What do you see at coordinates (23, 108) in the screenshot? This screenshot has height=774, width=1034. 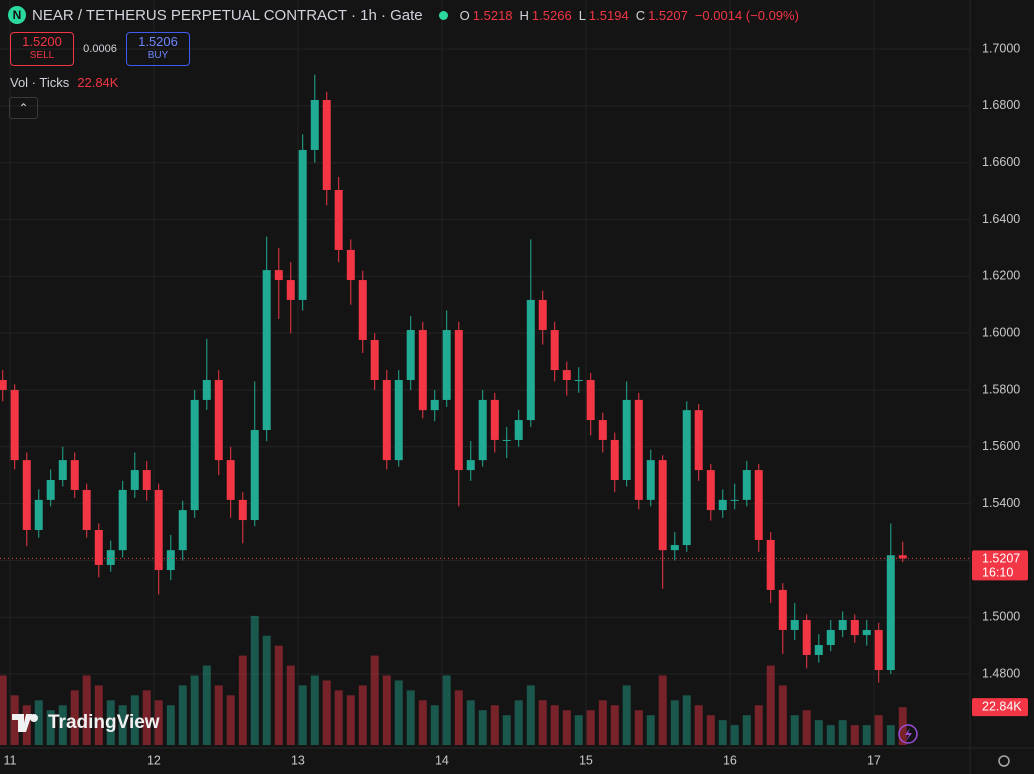 I see `collapse-button: ⌃` at bounding box center [23, 108].